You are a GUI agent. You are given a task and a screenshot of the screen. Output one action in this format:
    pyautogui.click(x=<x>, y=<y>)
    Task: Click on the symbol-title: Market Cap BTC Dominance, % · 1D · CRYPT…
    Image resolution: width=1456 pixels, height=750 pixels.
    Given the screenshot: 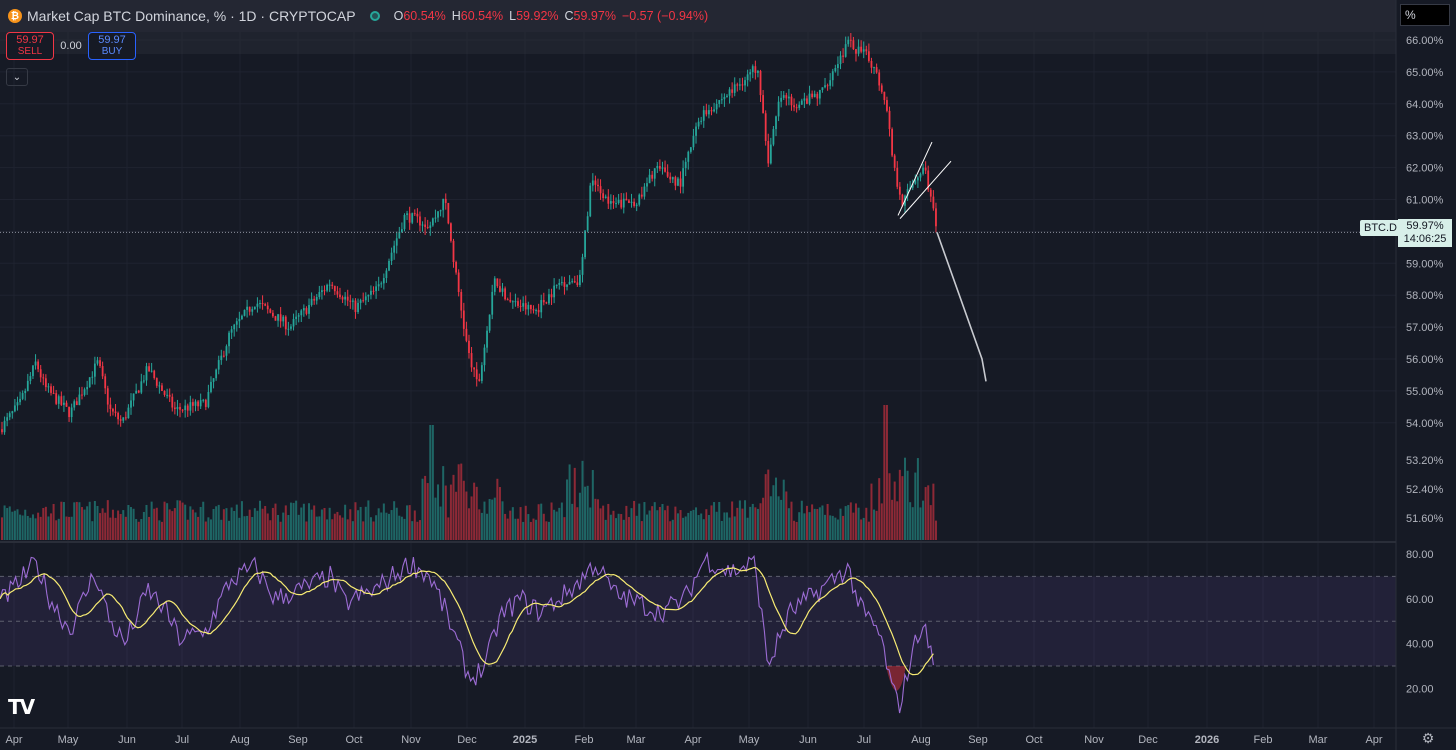 What is the action you would take?
    pyautogui.click(x=191, y=16)
    